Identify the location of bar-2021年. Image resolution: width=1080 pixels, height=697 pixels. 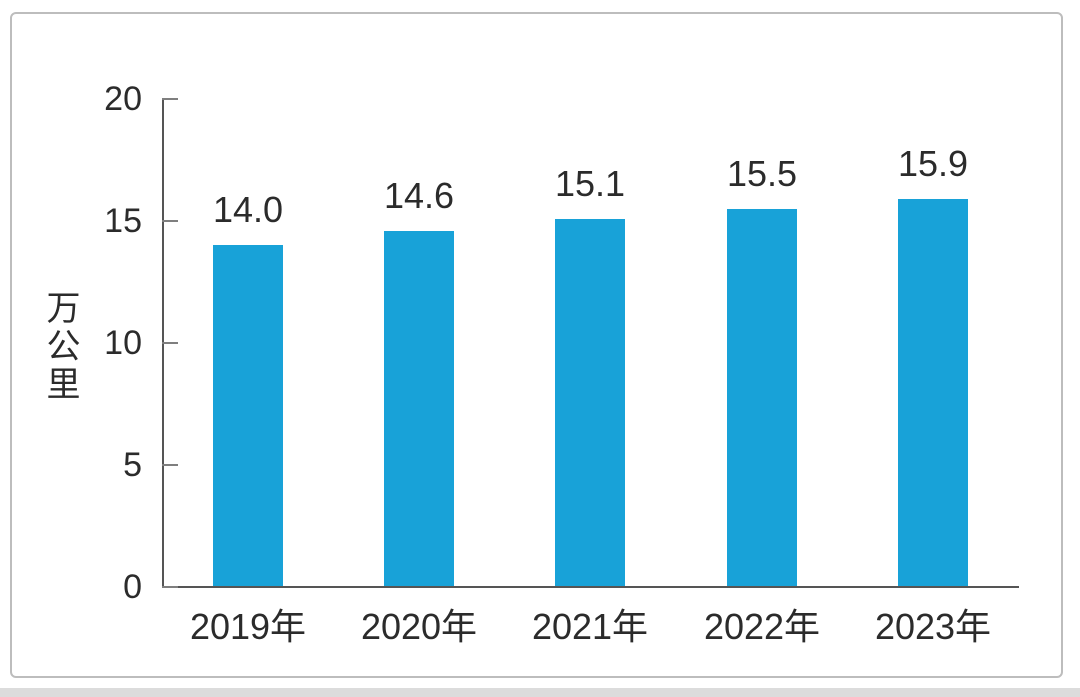
(590, 402).